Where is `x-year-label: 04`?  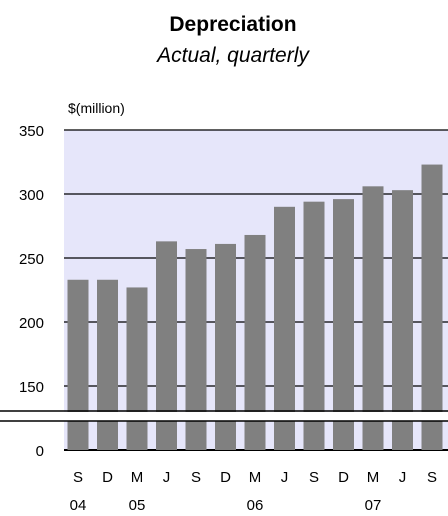
x-year-label: 04 is located at coordinates (78, 505).